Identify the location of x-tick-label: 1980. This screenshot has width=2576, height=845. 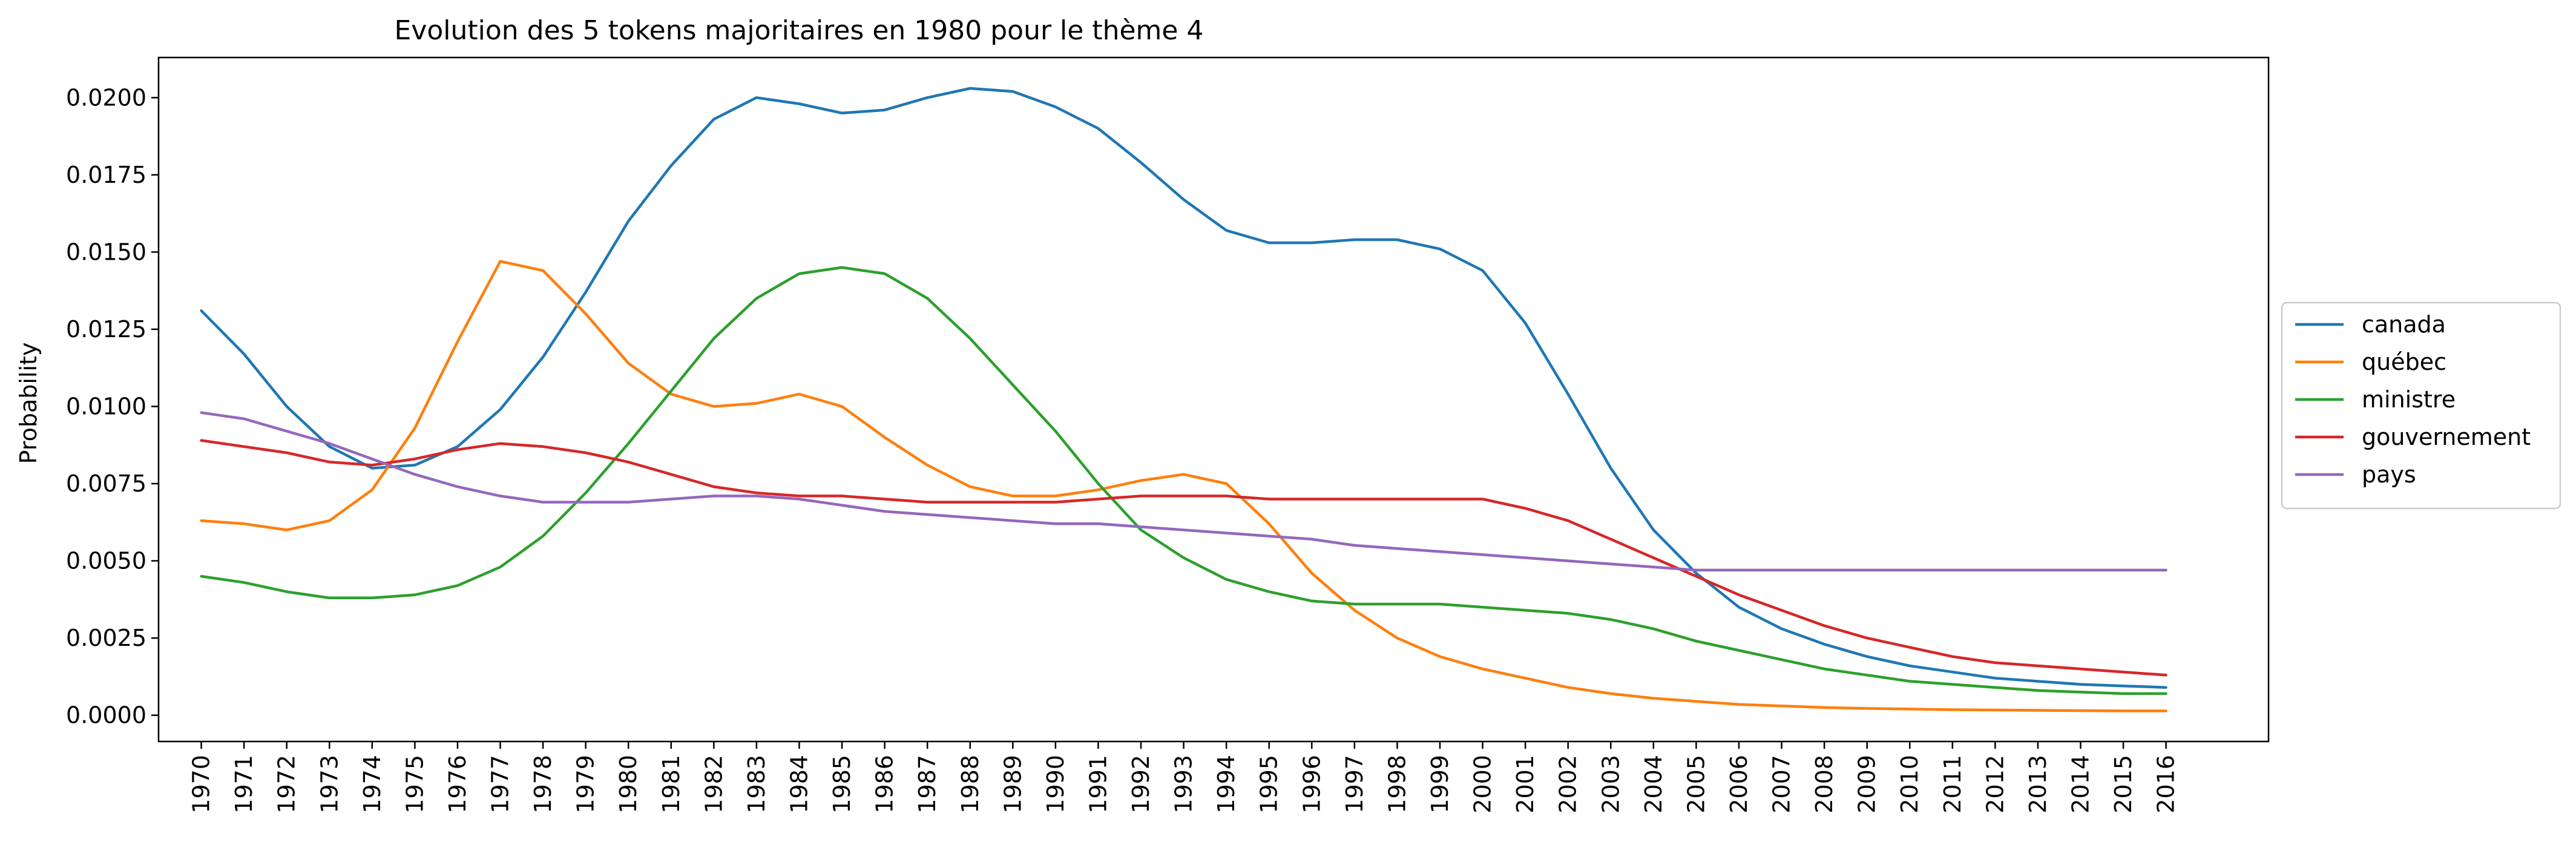
(628, 784).